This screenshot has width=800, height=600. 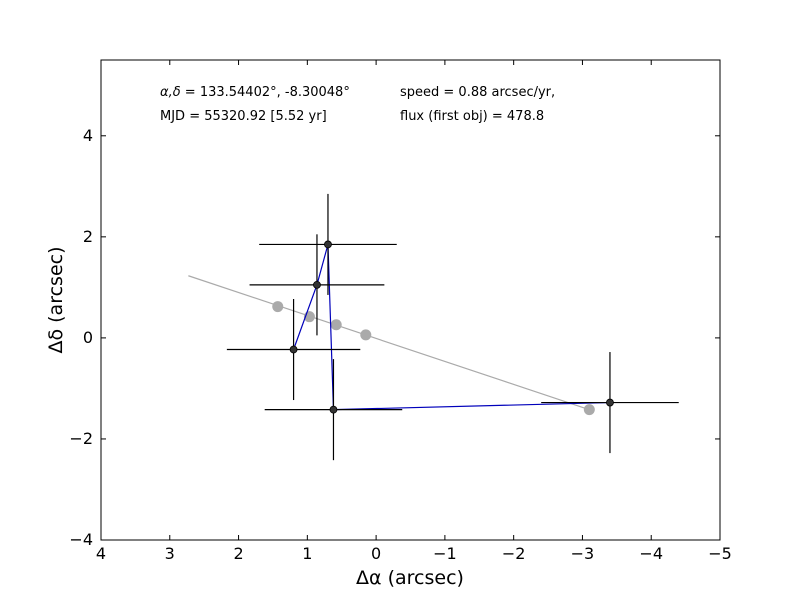 I want to click on x-tick-label: −4, so click(x=651, y=553).